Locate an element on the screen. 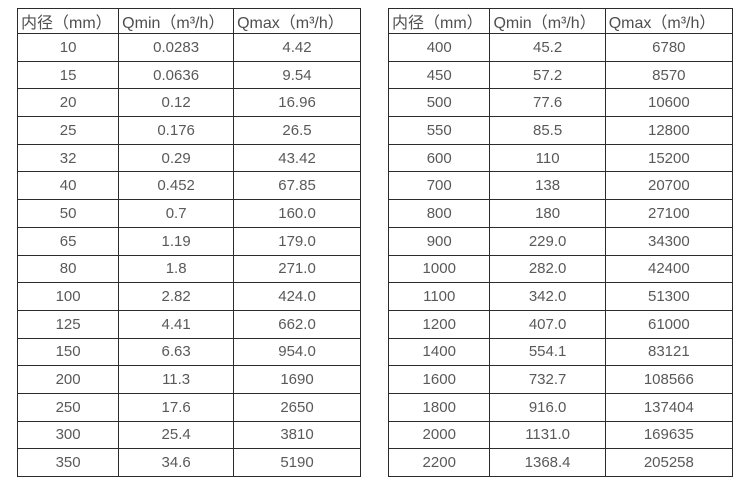  table-row: 500 77.6 10600 is located at coordinates (560, 103).